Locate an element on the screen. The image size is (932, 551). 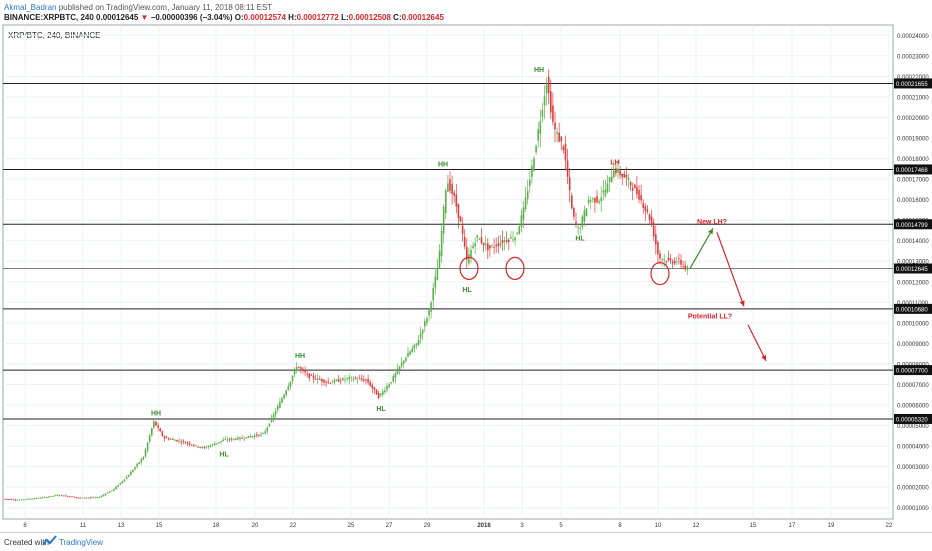
low-highlight-circle is located at coordinates (469, 268).